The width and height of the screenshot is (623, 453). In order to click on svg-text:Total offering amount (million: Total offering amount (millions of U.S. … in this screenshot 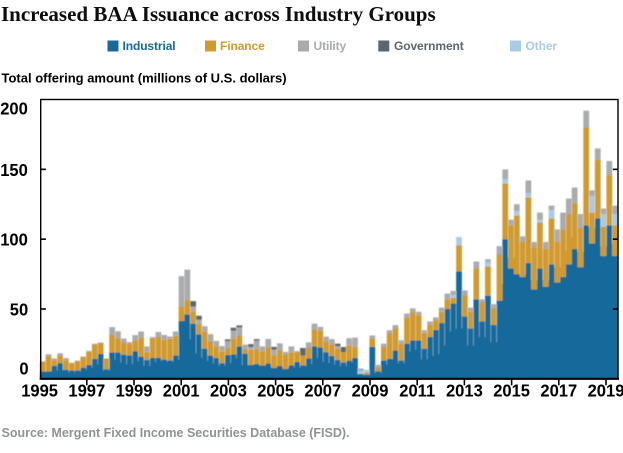, I will do `click(144, 78)`.